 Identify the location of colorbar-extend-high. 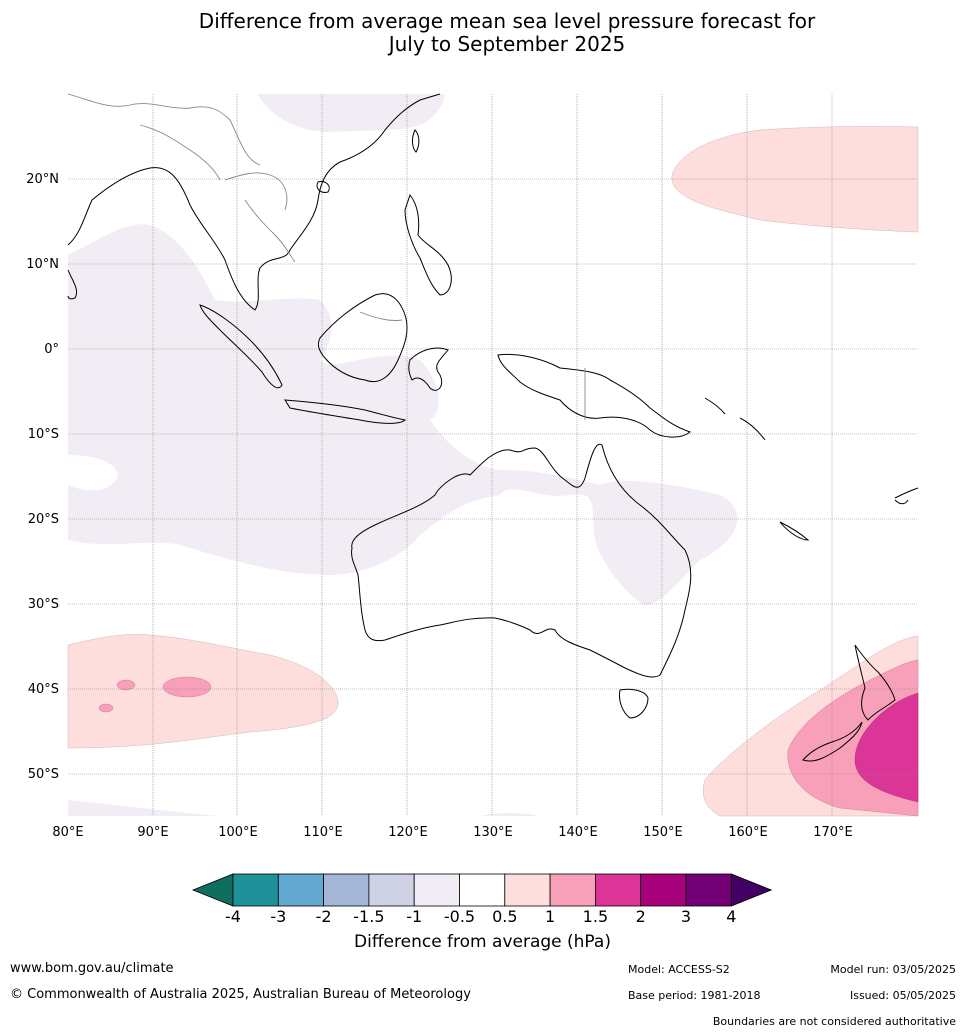
(751, 890).